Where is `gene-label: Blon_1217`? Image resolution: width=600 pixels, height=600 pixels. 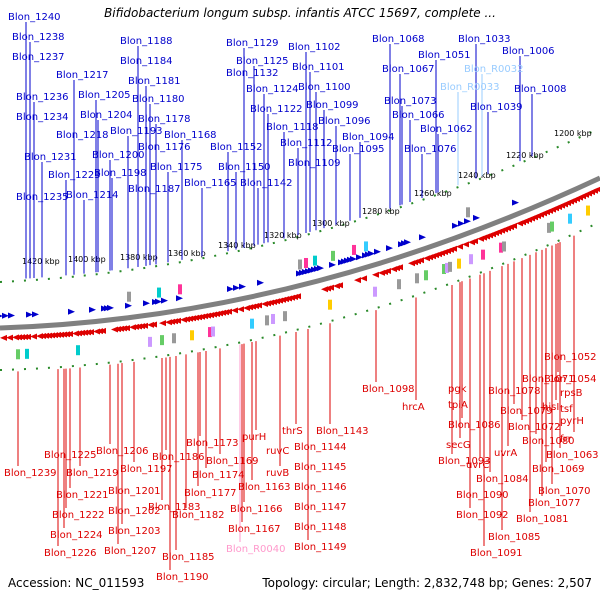 gene-label: Blon_1217 is located at coordinates (82, 75).